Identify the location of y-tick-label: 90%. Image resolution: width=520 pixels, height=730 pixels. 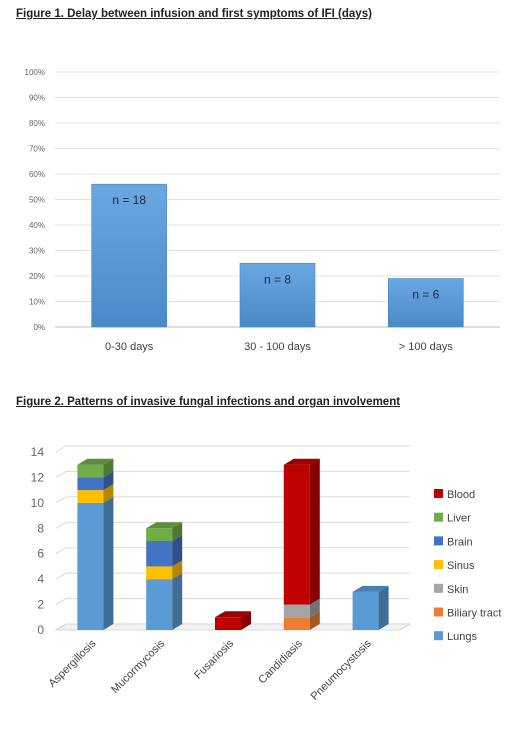
(37, 98).